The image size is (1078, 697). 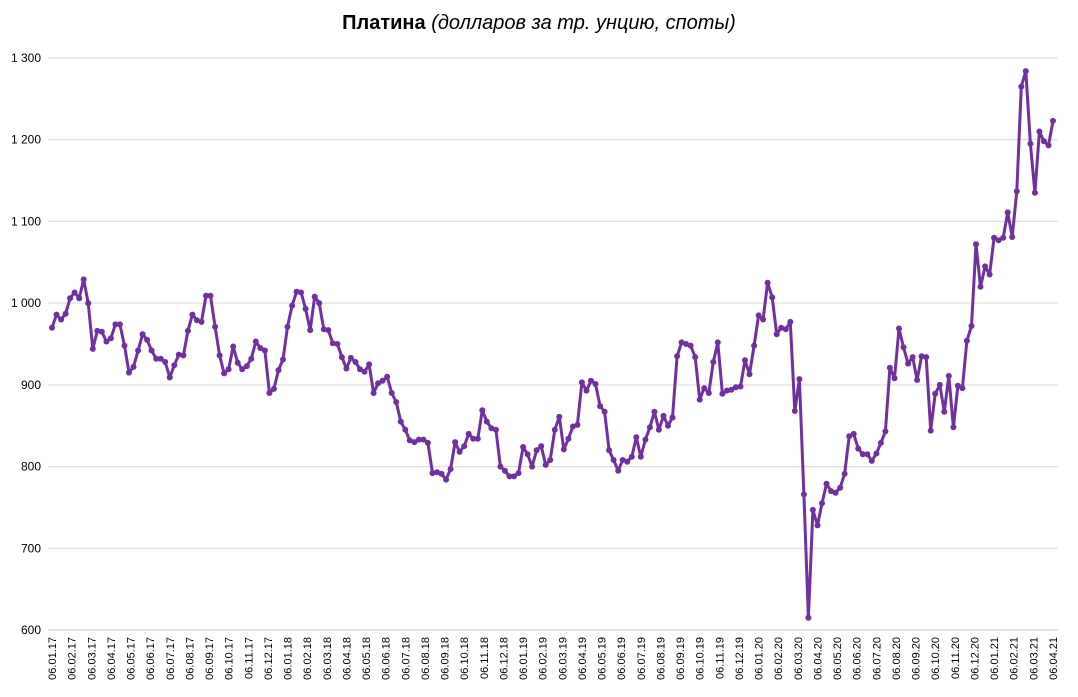 What do you see at coordinates (583, 23) in the screenshot?
I see `chart-title-units: (долларов за тр. унцию, споты)` at bounding box center [583, 23].